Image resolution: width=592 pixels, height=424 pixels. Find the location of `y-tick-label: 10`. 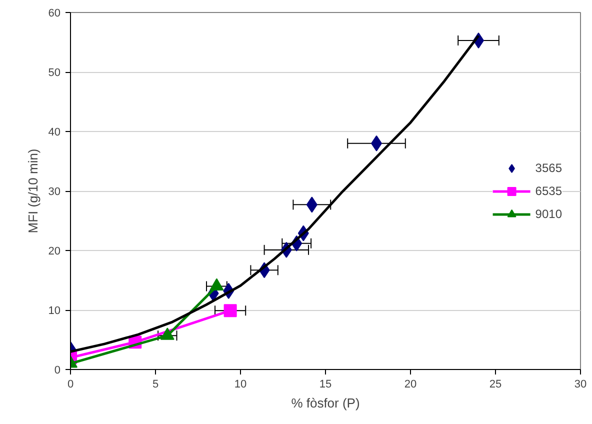

y-tick-label: 10 is located at coordinates (54, 311).